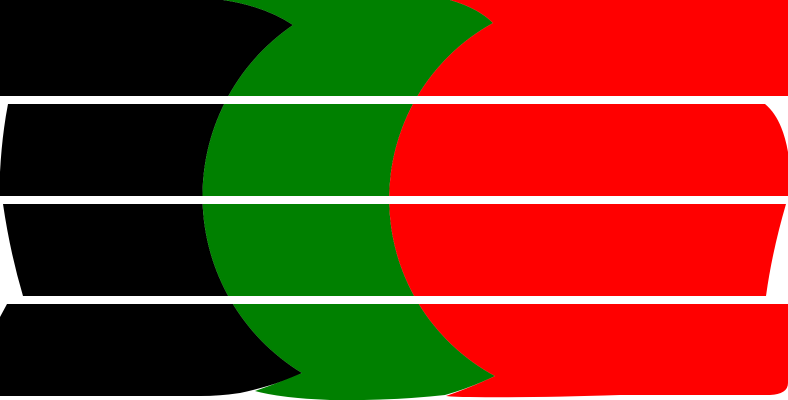  What do you see at coordinates (394, 200) in the screenshot?
I see `white-stripe-middle` at bounding box center [394, 200].